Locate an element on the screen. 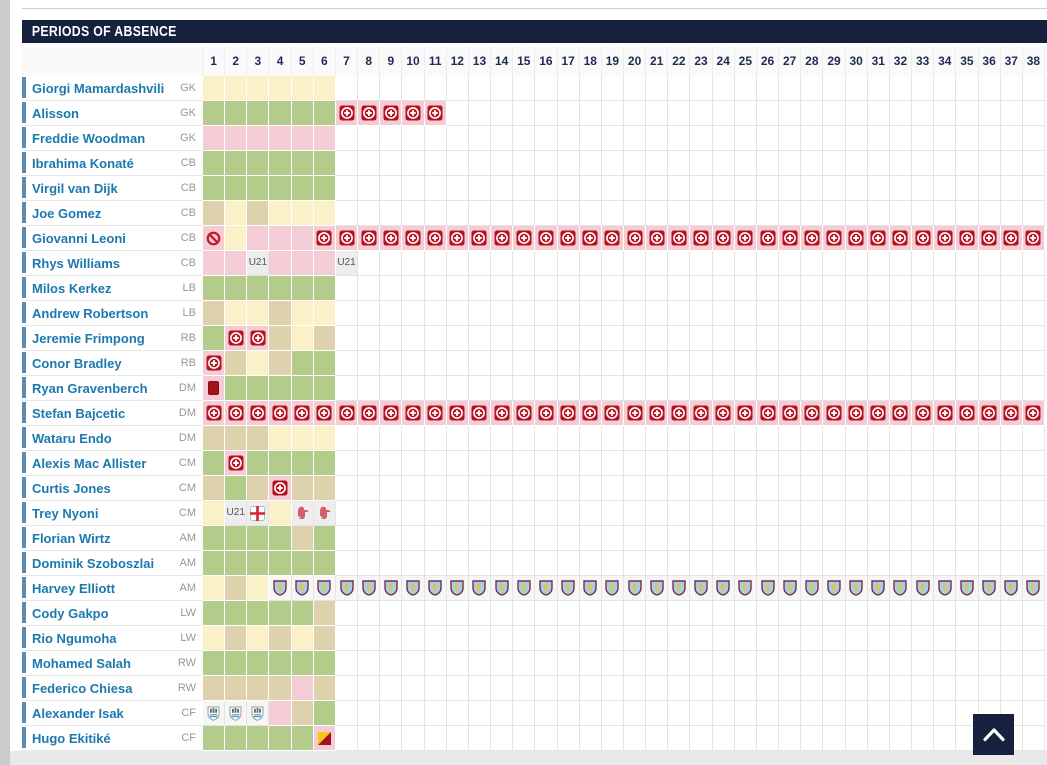 This screenshot has width=1047, height=765. player-name: Alisson is located at coordinates (55, 113).